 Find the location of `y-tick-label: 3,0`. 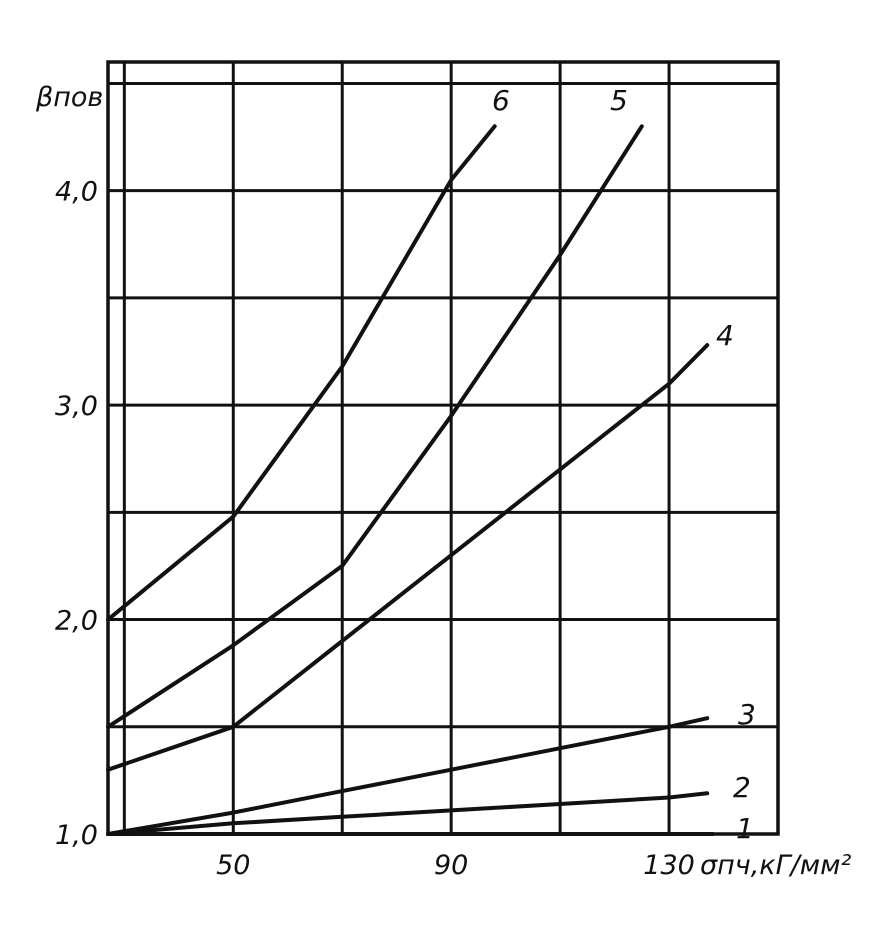

y-tick-label: 3,0 is located at coordinates (76, 406).